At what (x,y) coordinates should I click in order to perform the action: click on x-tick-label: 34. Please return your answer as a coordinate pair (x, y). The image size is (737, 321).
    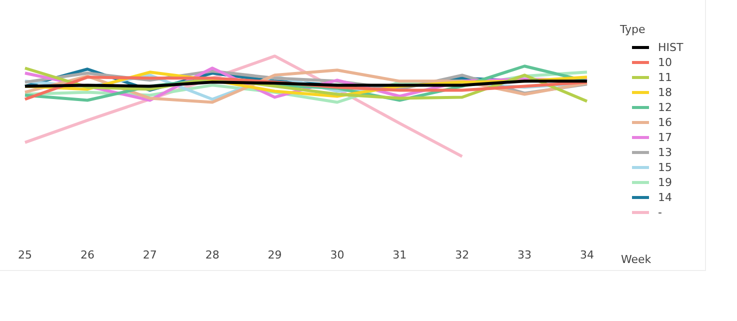
    Looking at the image, I should click on (587, 255).